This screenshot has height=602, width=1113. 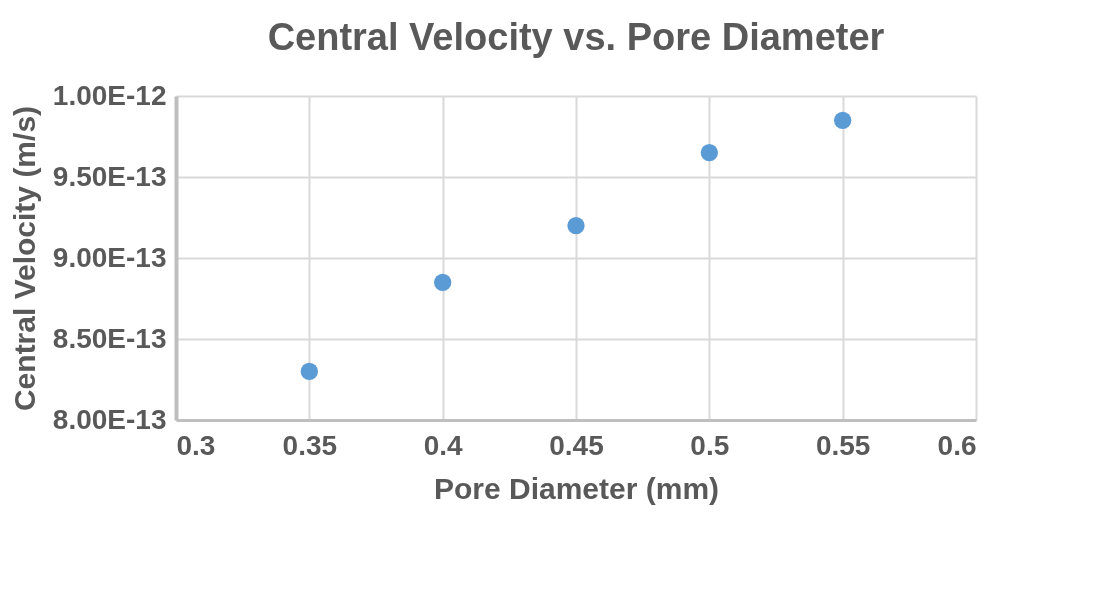 I want to click on y-tick-label: 1.00E-12, so click(x=109, y=95).